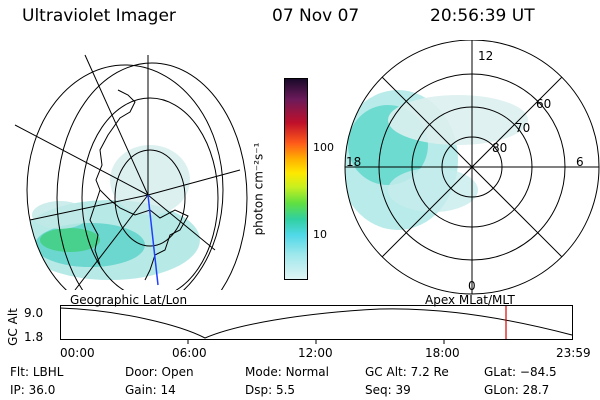 Image resolution: width=600 pixels, height=400 pixels. I want to click on colorbar-unit-label: photon cm⁻²s⁻¹, so click(258, 189).